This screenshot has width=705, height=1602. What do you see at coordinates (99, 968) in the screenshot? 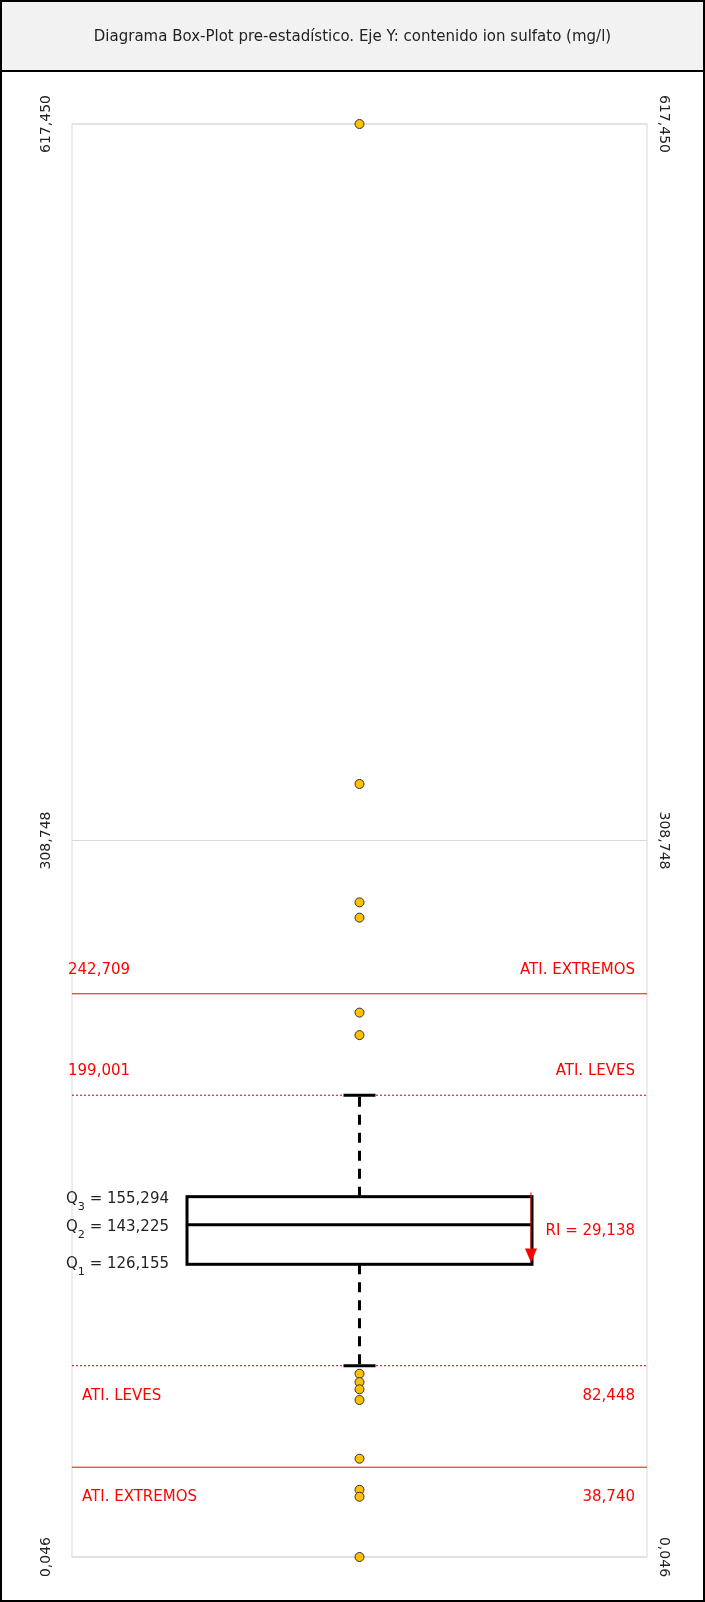
I see `annotation: 242,709` at bounding box center [99, 968].